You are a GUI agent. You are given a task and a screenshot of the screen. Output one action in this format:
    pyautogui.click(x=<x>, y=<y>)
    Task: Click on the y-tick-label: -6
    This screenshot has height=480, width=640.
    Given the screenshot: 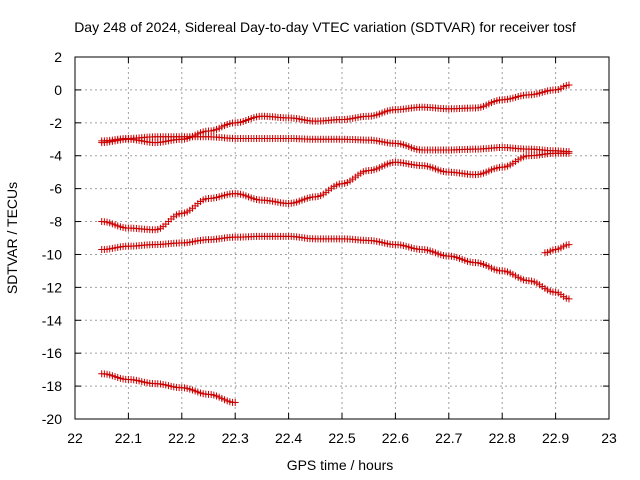 What is the action you would take?
    pyautogui.click(x=56, y=189)
    